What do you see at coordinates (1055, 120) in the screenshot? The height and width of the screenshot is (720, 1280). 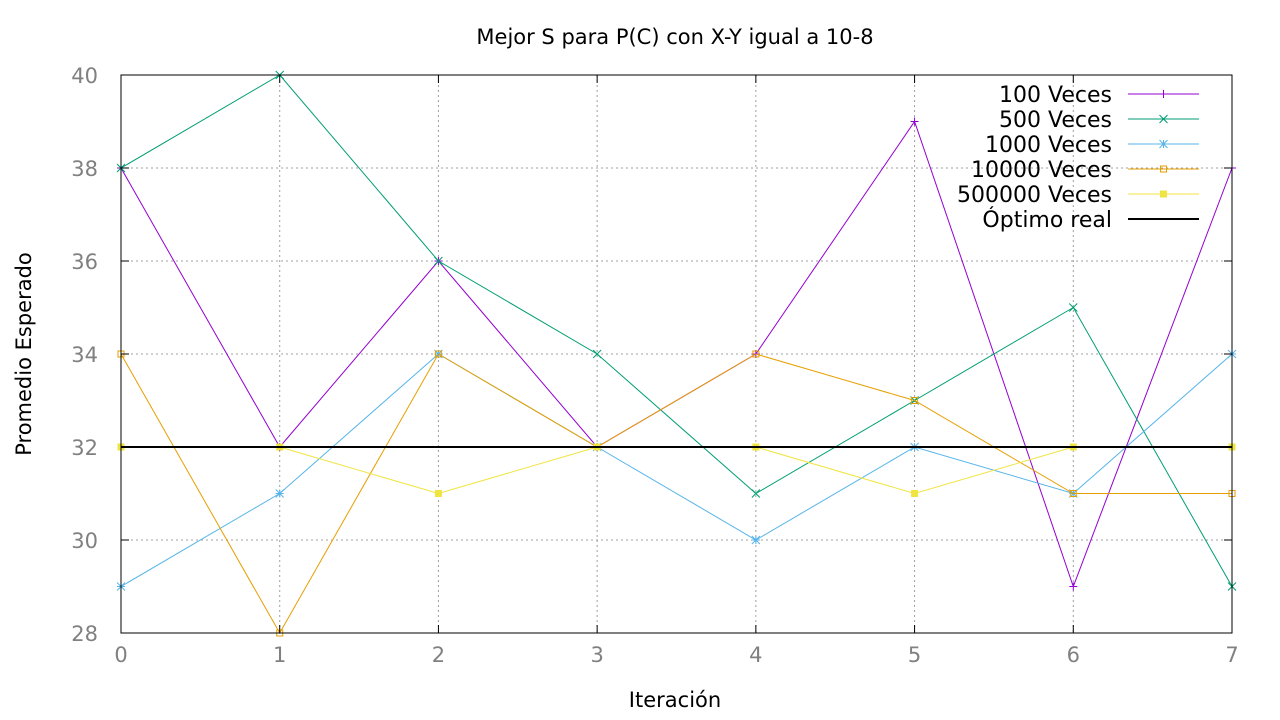 I see `legend-label: 500 Veces` at bounding box center [1055, 120].